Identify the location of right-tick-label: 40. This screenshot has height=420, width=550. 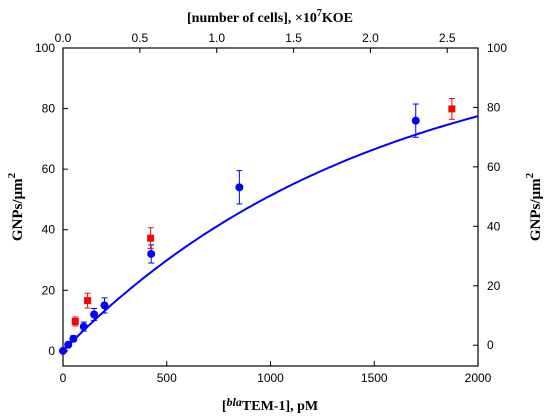
(494, 226).